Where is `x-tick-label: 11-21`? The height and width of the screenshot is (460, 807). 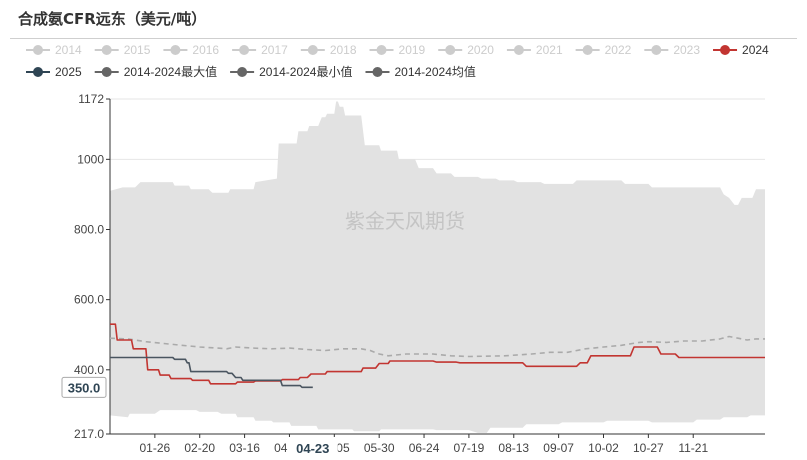 x-tick-label: 11-21 is located at coordinates (693, 448).